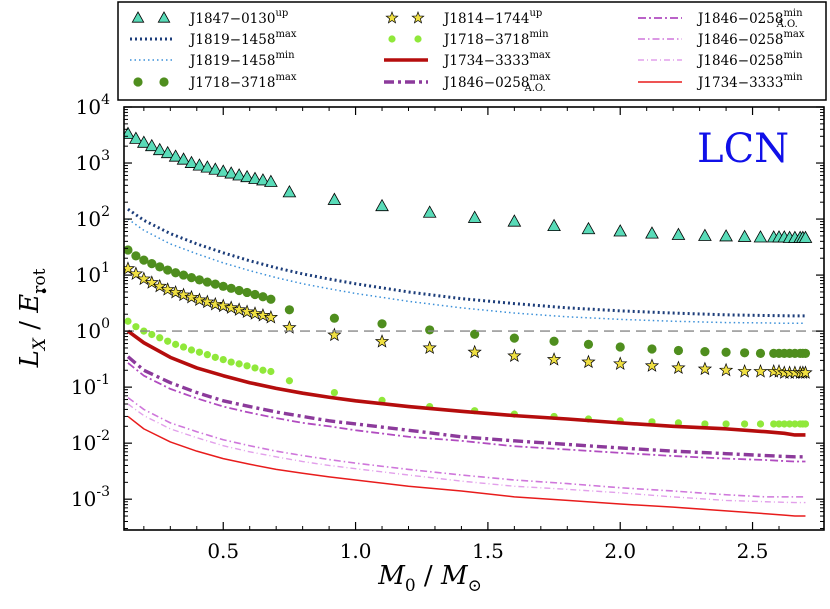  I want to click on y-tick-label: 10⁻¹, so click(90, 385).